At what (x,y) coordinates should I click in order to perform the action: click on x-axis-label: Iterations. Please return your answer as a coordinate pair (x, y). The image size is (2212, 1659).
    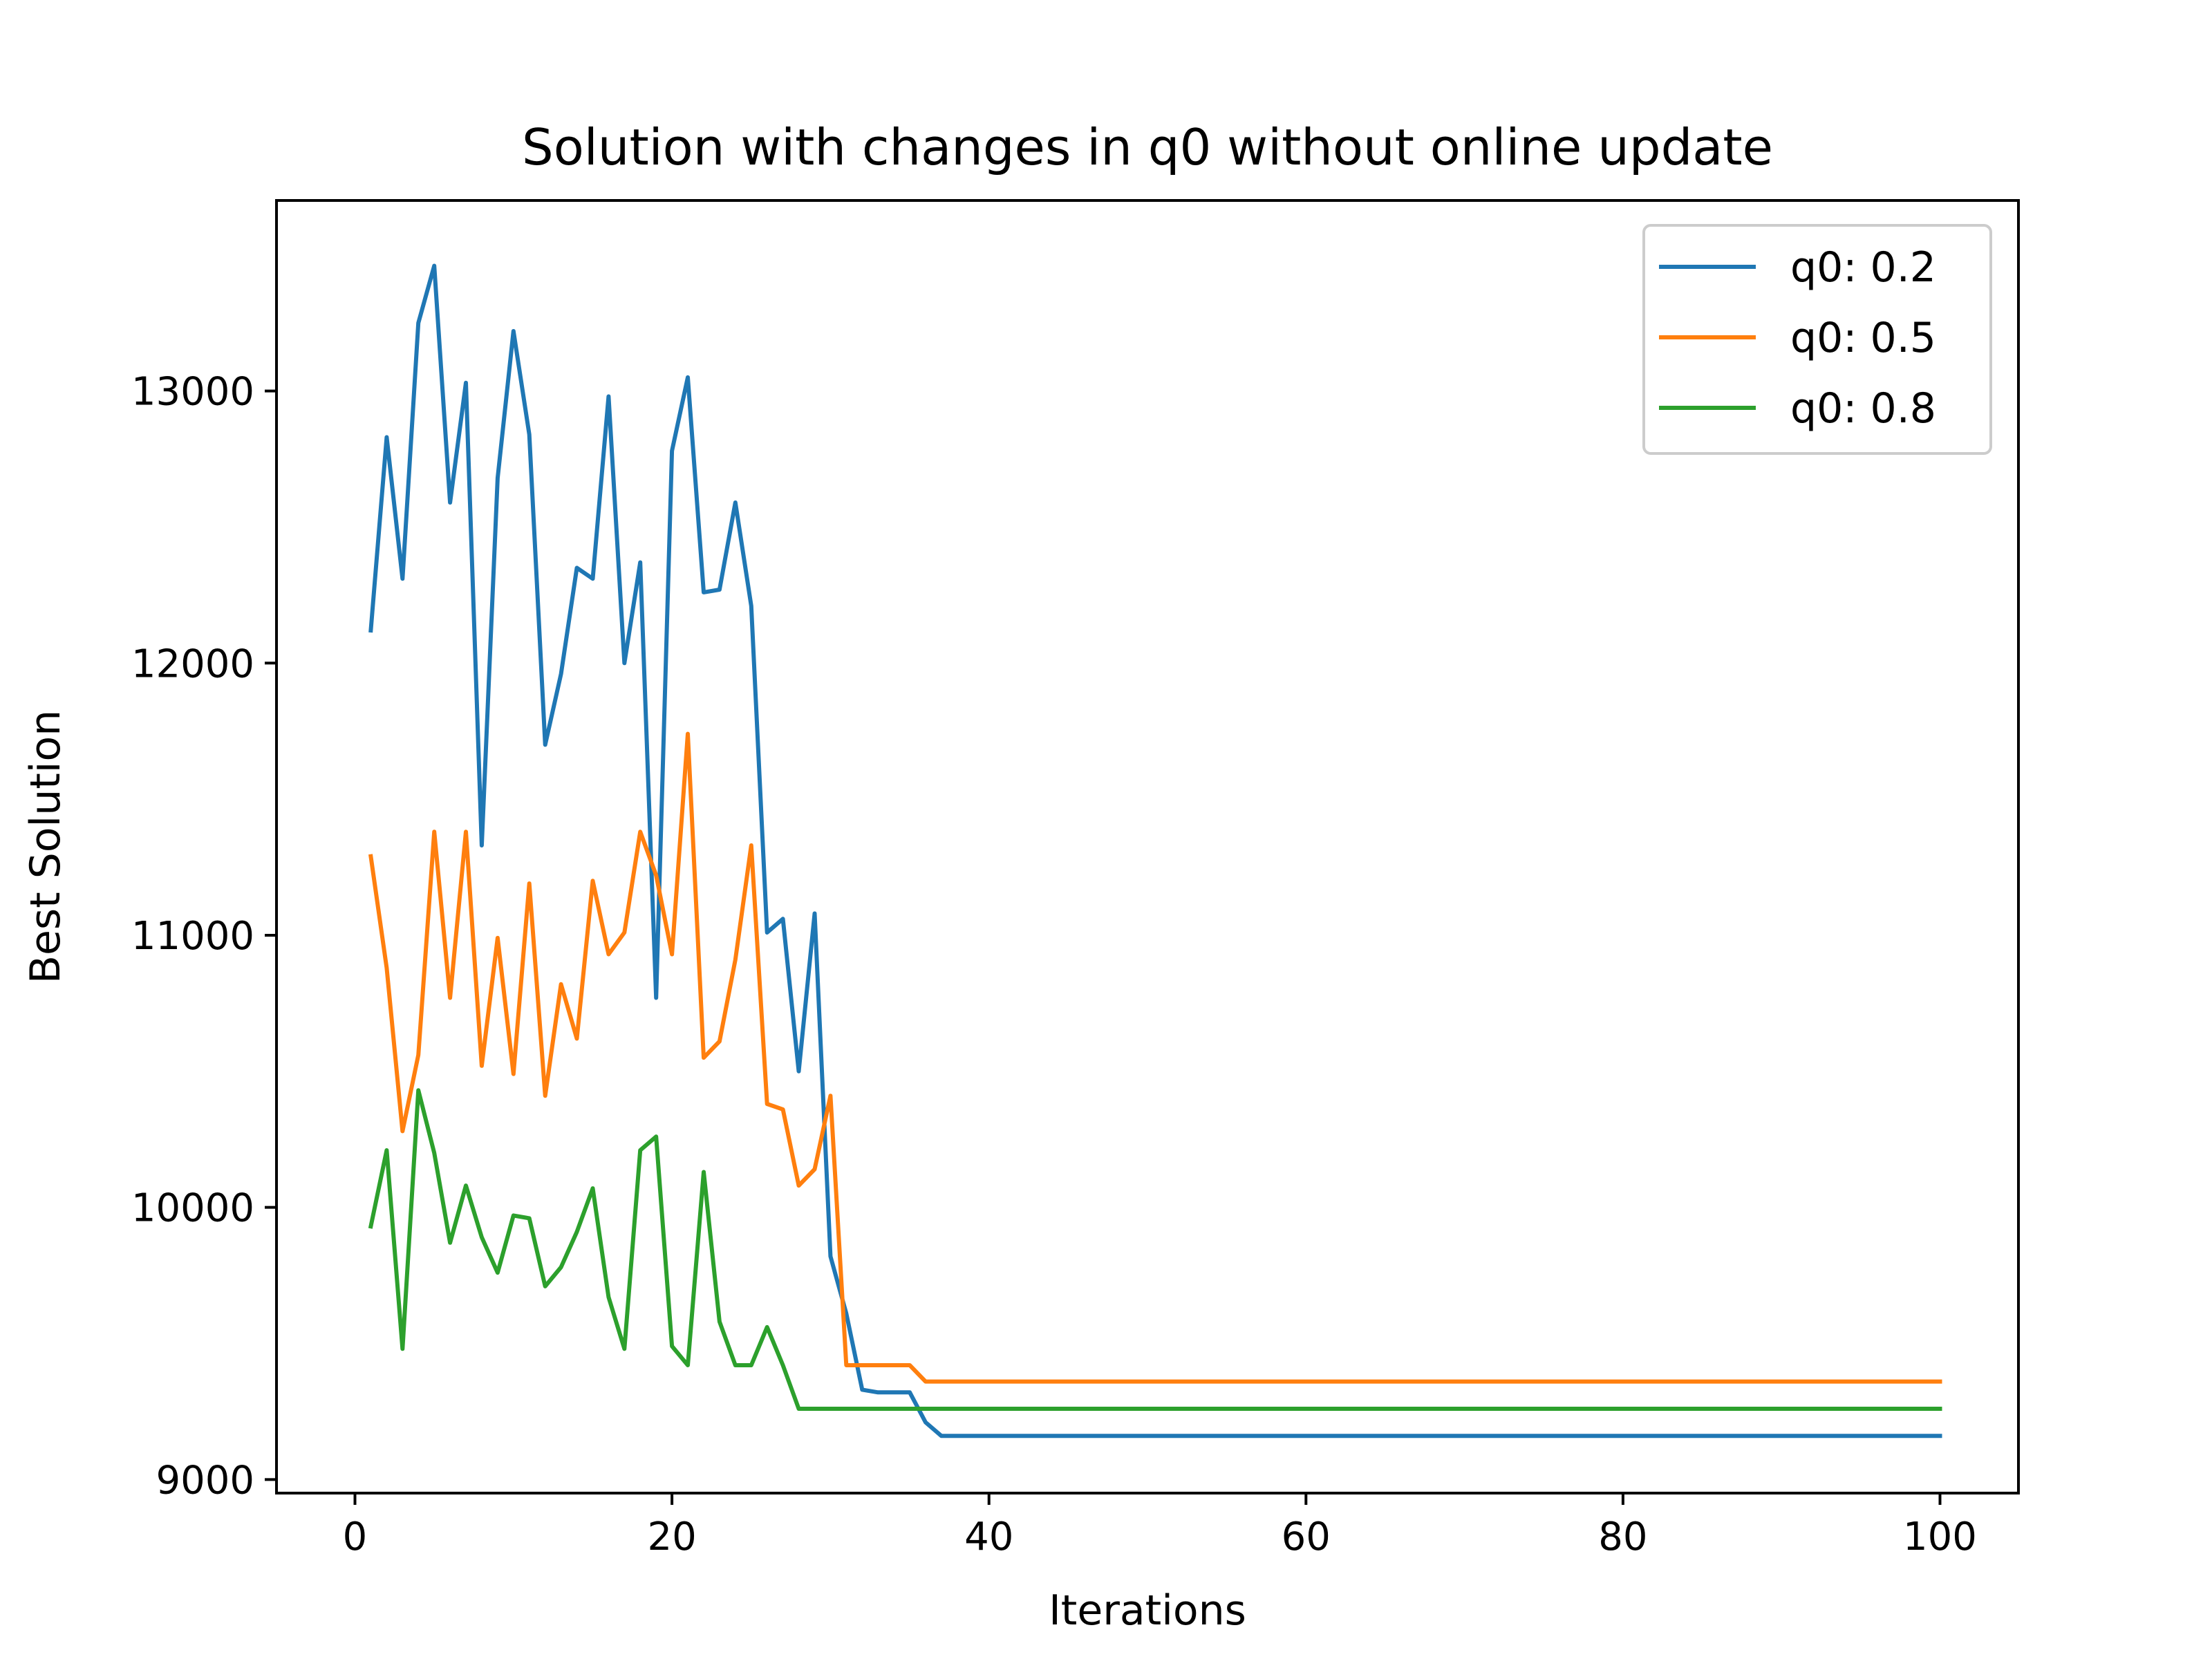
    Looking at the image, I should click on (1147, 1610).